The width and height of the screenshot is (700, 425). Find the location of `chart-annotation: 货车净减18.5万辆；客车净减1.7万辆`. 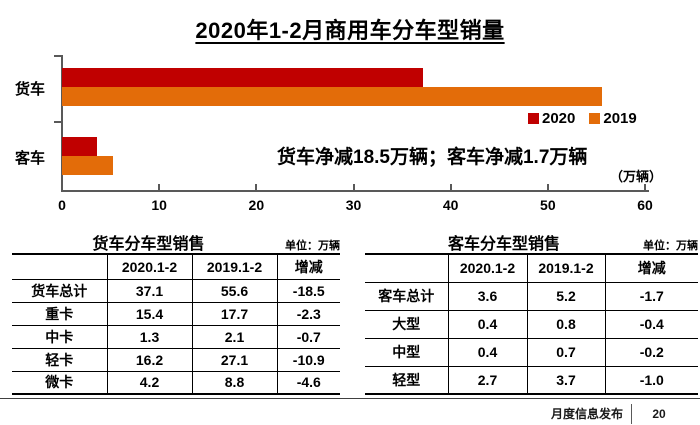

chart-annotation: 货车净减18.5万辆；客车净减1.7万辆 is located at coordinates (432, 157).